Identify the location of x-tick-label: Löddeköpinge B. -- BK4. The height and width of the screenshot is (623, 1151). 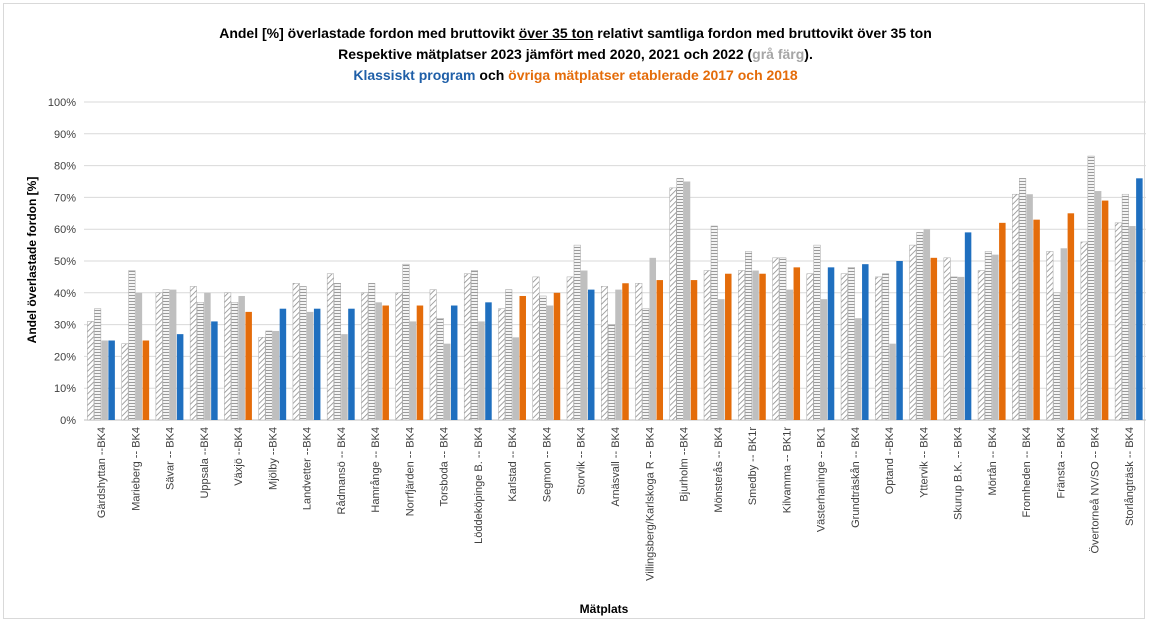
(479, 485).